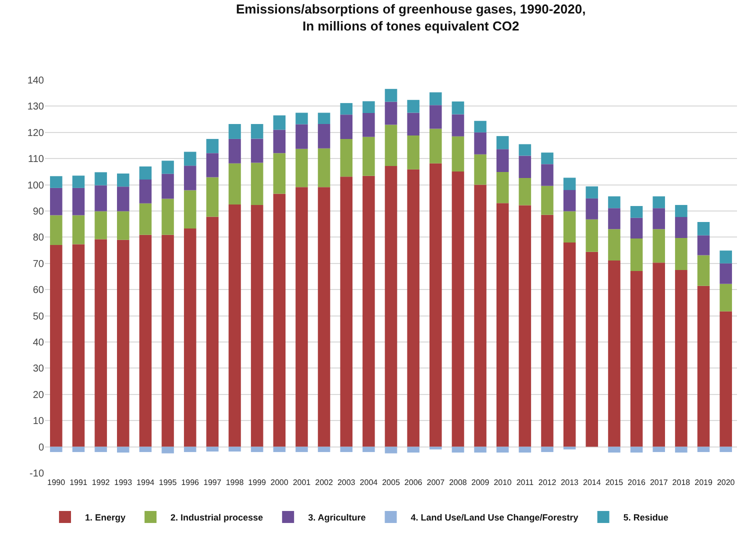  What do you see at coordinates (391, 482) in the screenshot?
I see `x-tick-label: 2005` at bounding box center [391, 482].